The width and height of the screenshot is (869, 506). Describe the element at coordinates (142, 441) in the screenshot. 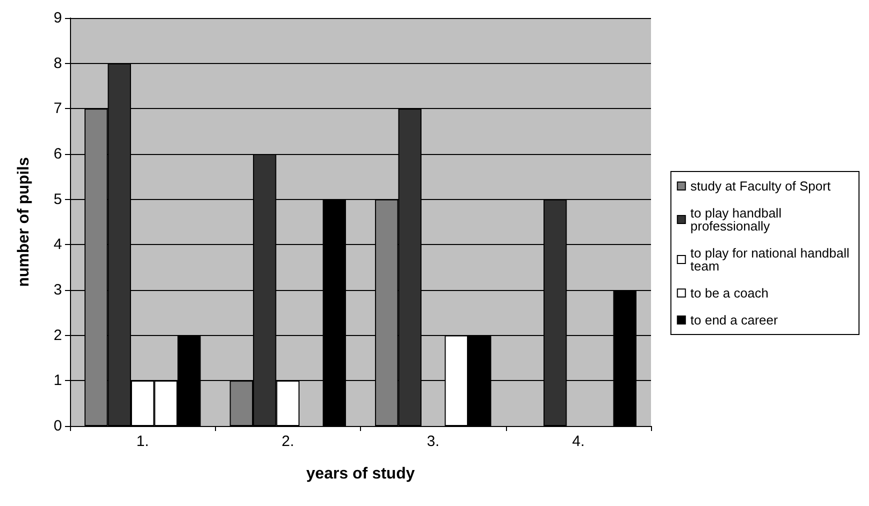

I see `x-tick-label: 1.` at that location.